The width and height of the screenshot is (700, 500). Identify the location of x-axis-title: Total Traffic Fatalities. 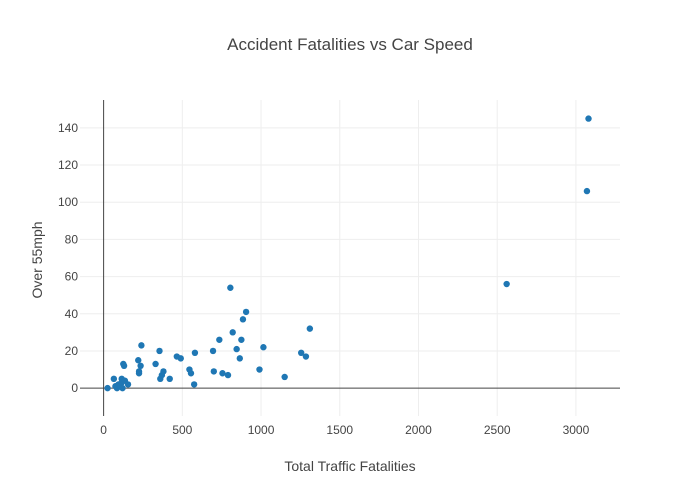
(349, 466).